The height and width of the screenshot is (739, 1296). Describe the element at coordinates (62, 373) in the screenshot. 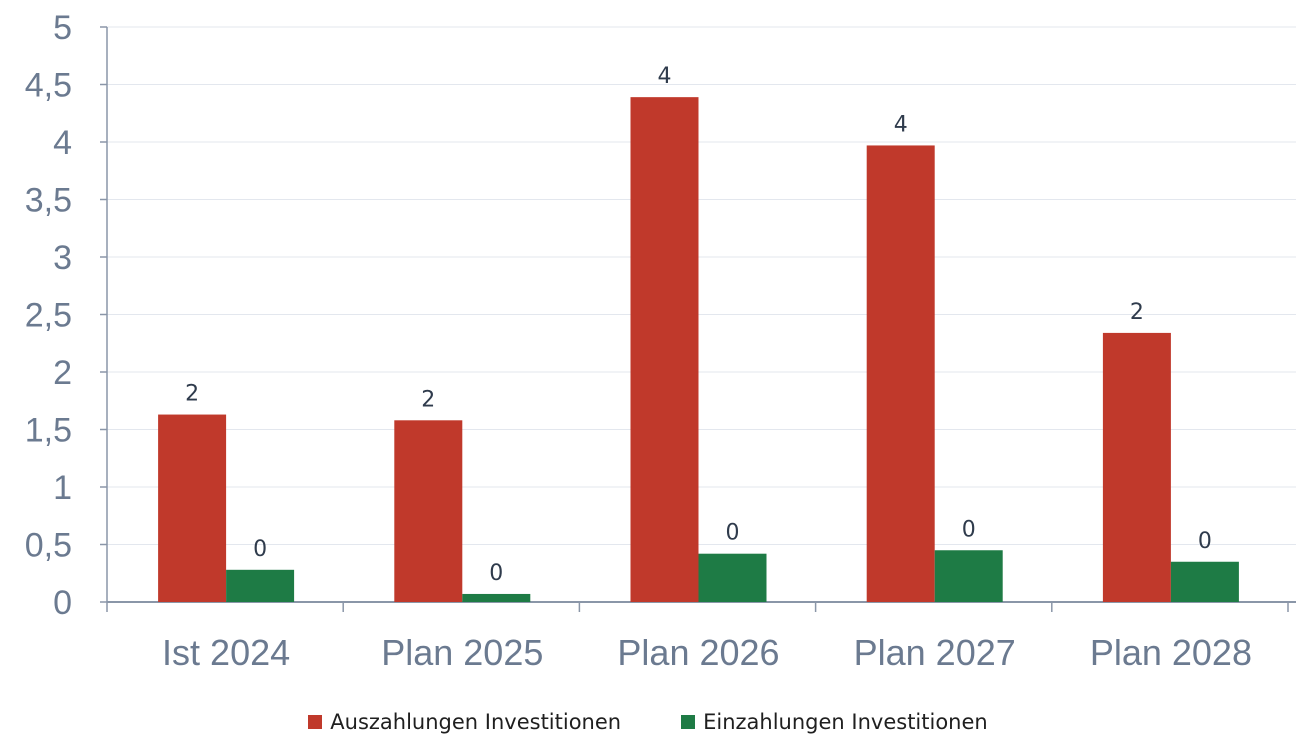

I see `y-tick-label: 2` at that location.